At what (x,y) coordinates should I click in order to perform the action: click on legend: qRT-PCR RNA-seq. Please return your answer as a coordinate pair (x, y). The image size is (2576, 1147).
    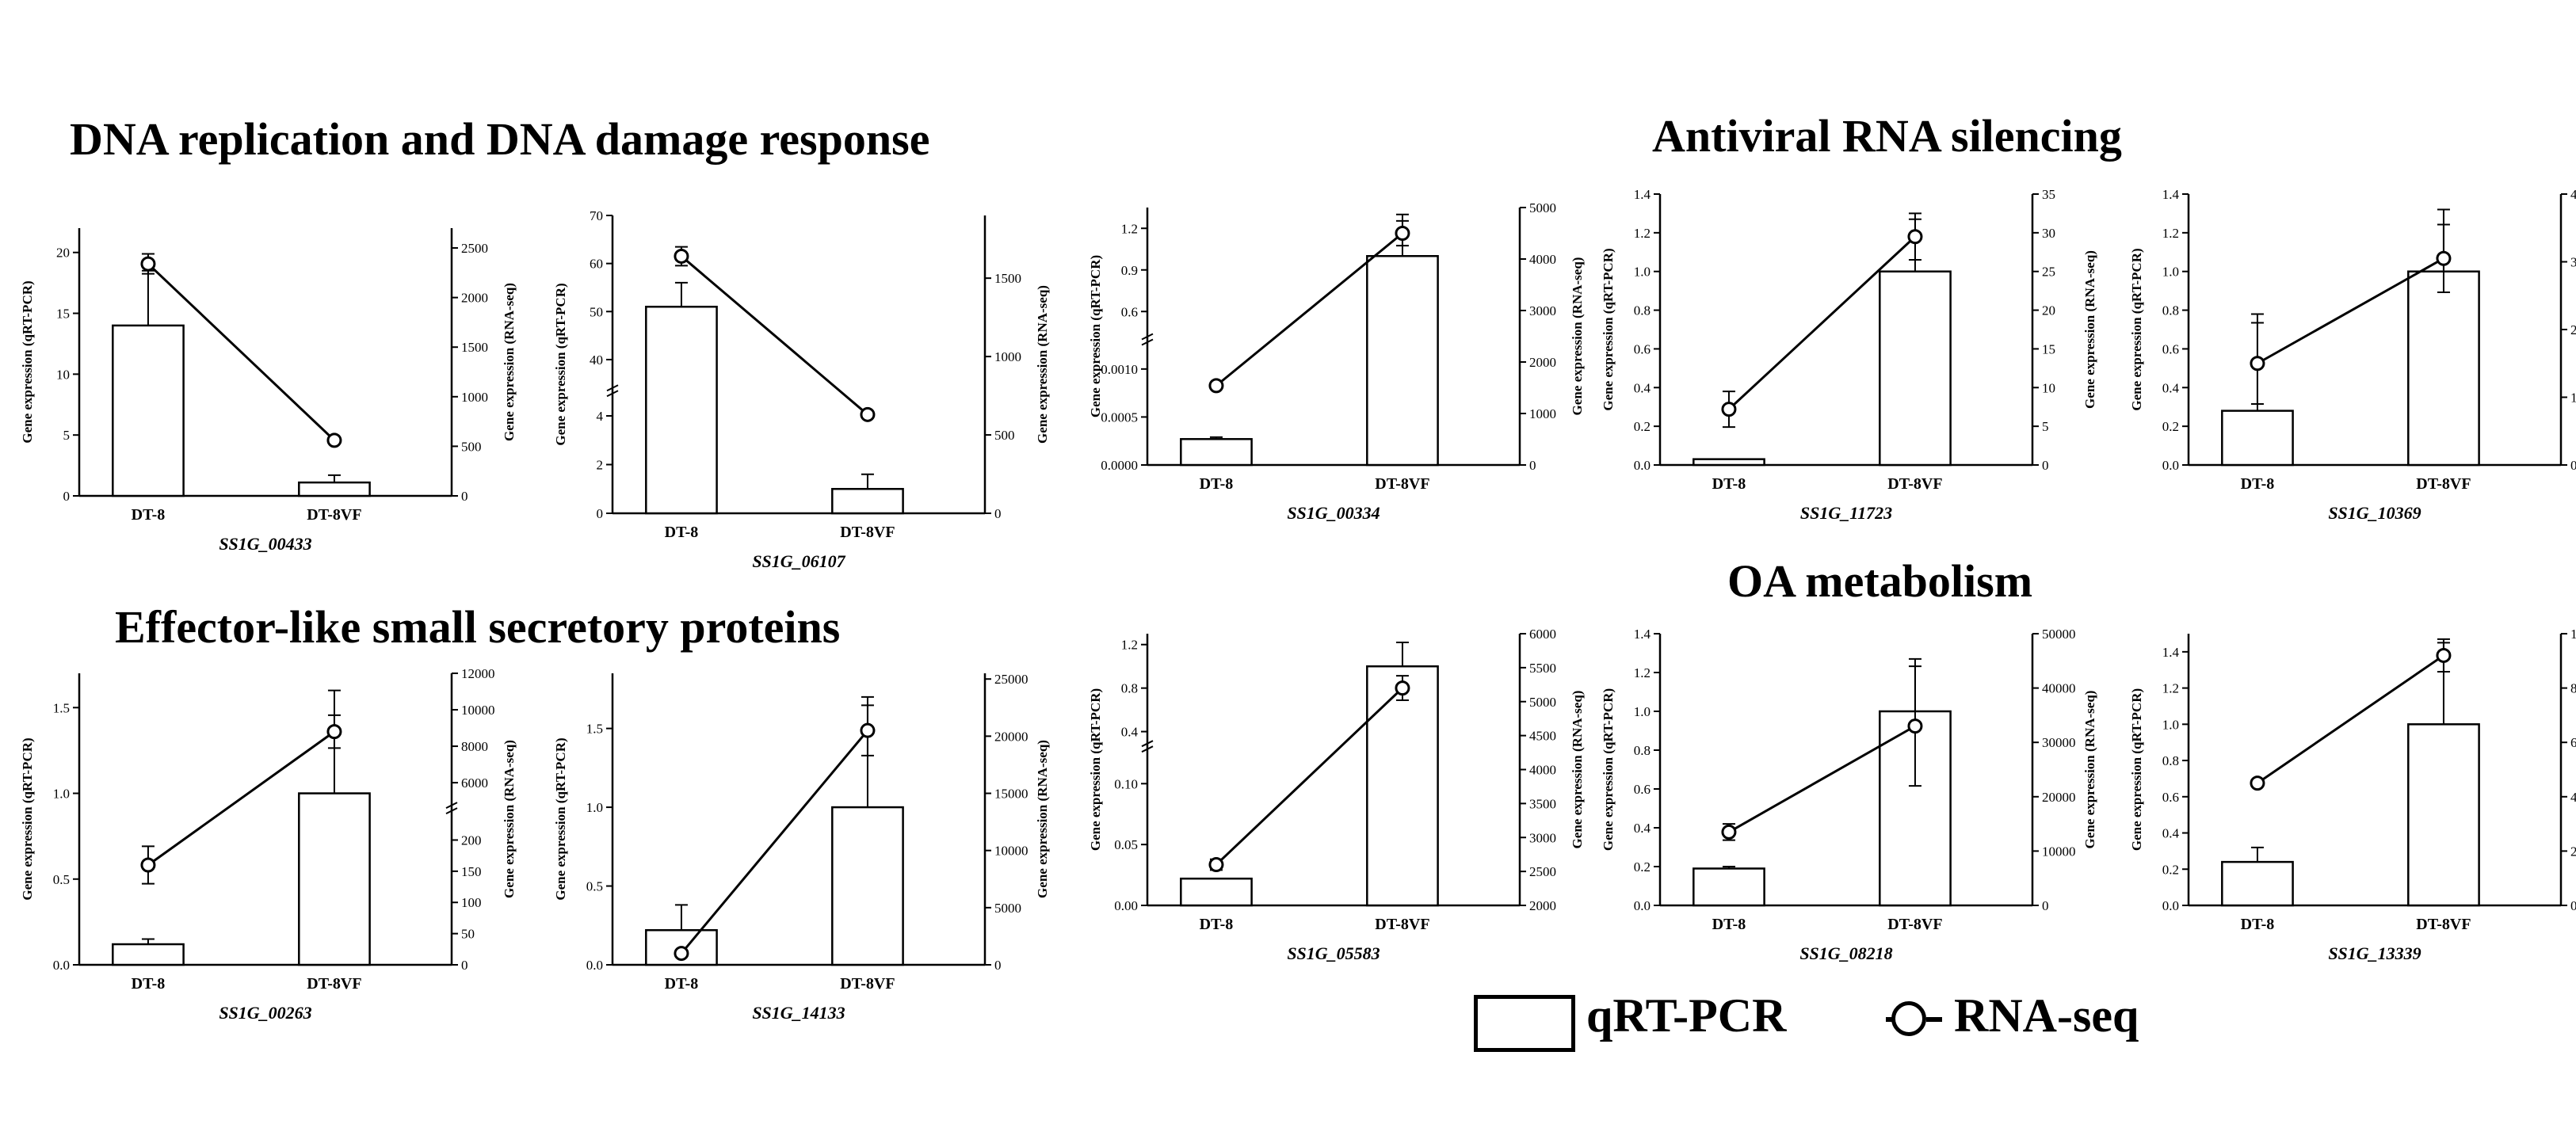
    Looking at the image, I should click on (1870, 1028).